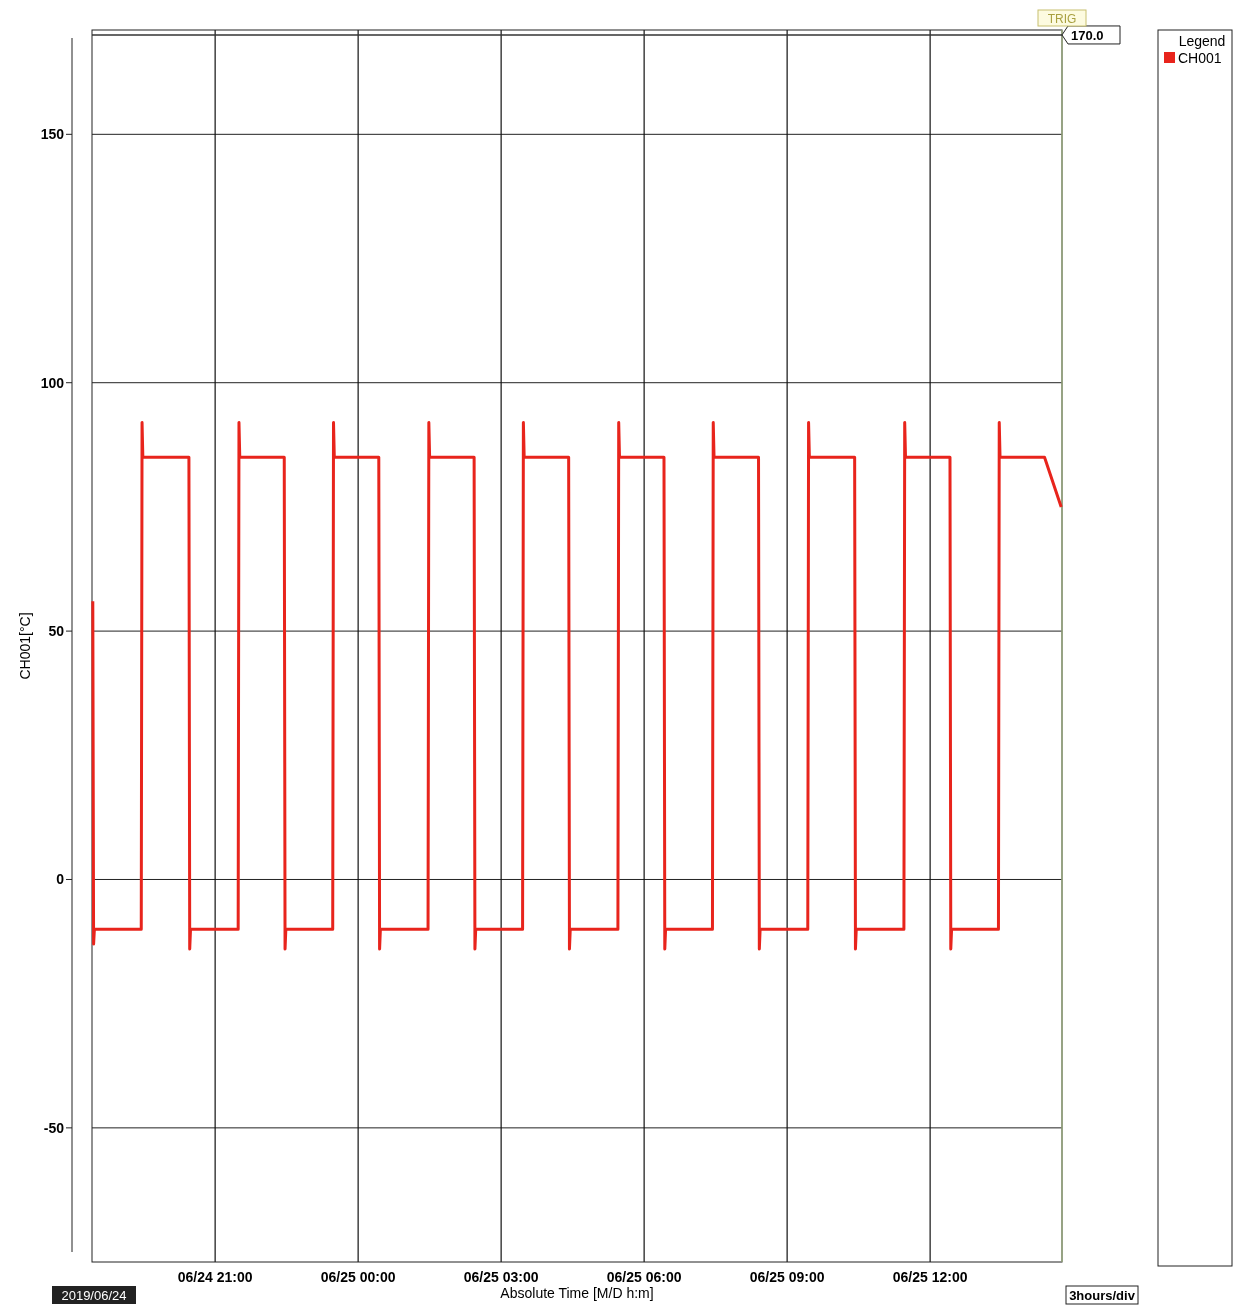  Describe the element at coordinates (60, 879) in the screenshot. I see `y-tick-label: 0` at that location.